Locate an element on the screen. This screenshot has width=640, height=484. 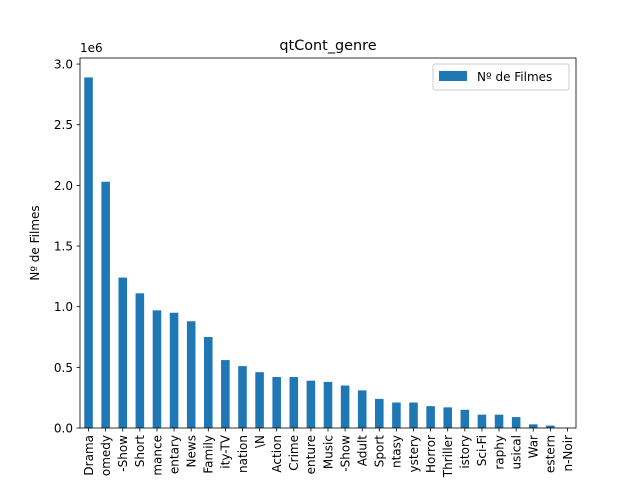
y-tick-label: 0.0 is located at coordinates (63, 429).